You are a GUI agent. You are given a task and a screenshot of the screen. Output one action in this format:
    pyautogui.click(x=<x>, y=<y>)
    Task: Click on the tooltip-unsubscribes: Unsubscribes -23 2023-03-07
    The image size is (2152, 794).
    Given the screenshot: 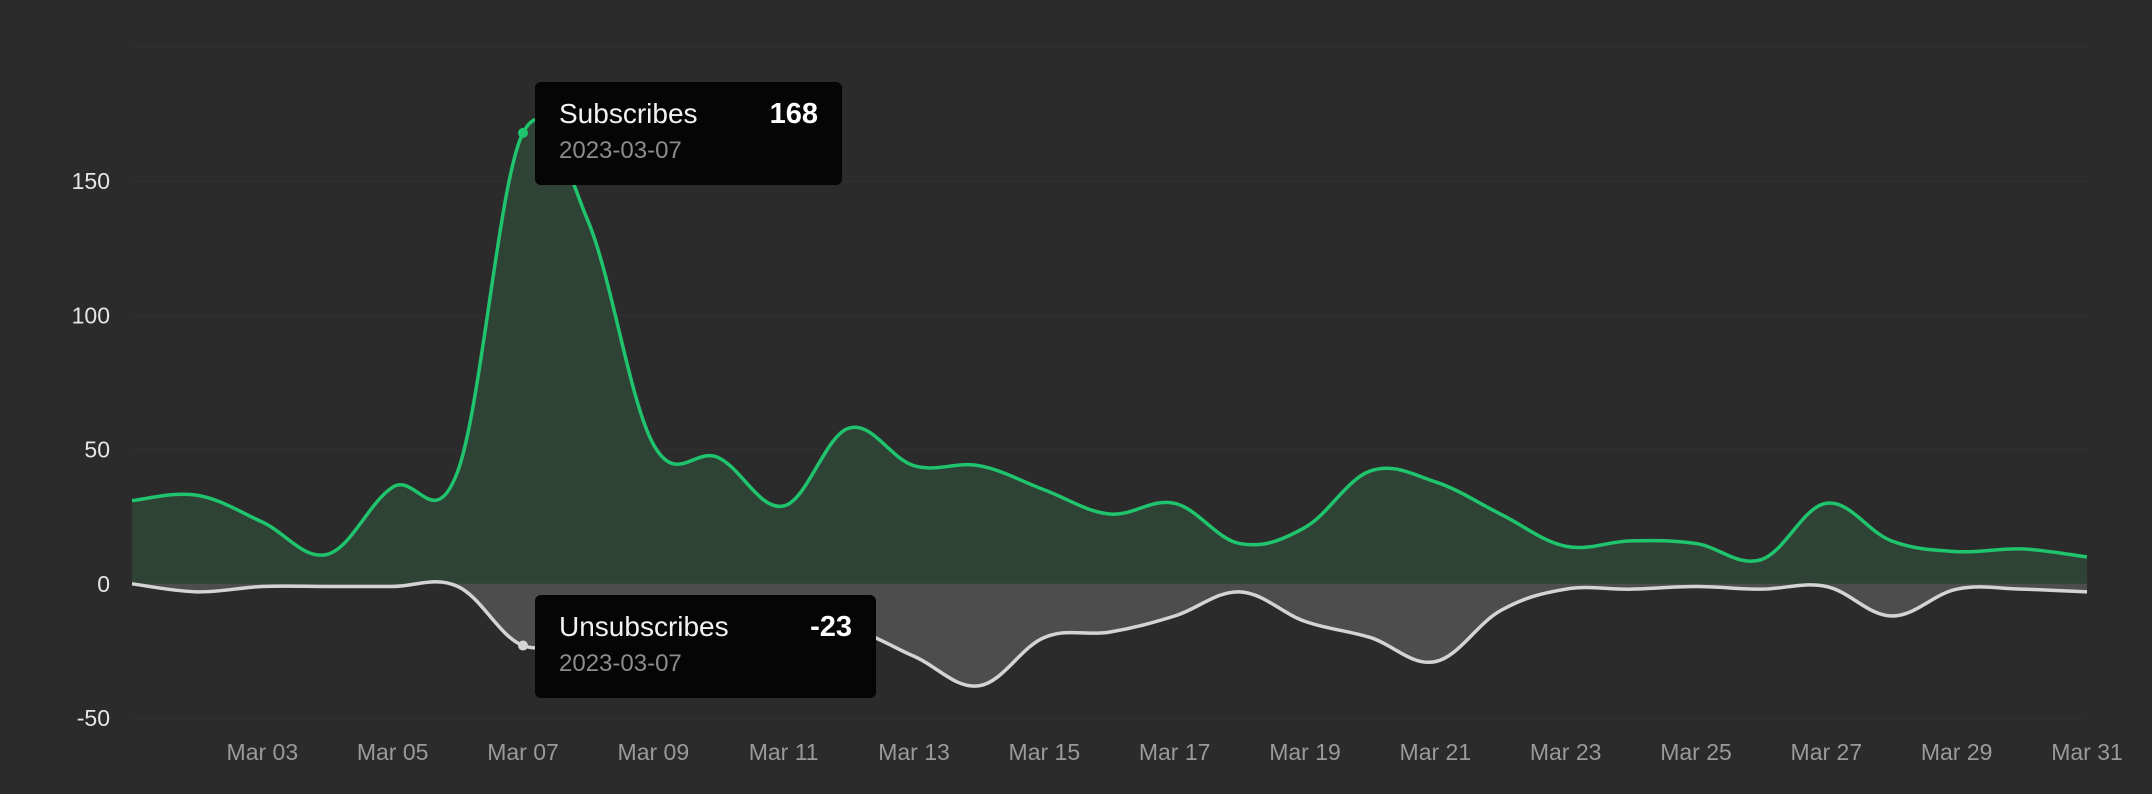 What is the action you would take?
    pyautogui.click(x=705, y=646)
    